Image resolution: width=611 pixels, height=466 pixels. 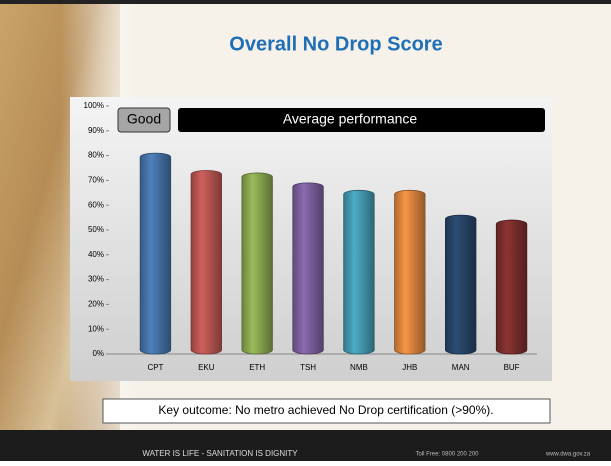 What do you see at coordinates (96, 304) in the screenshot?
I see `y-tick-label: 20%` at bounding box center [96, 304].